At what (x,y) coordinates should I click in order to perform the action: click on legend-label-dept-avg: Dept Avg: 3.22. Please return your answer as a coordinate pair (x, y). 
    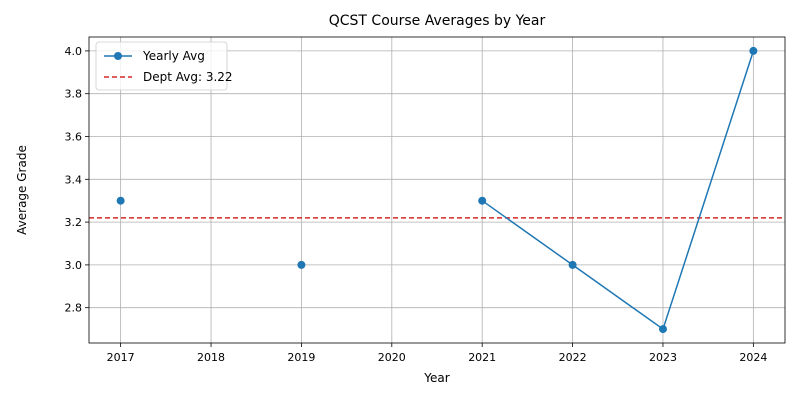
    Looking at the image, I should click on (188, 77).